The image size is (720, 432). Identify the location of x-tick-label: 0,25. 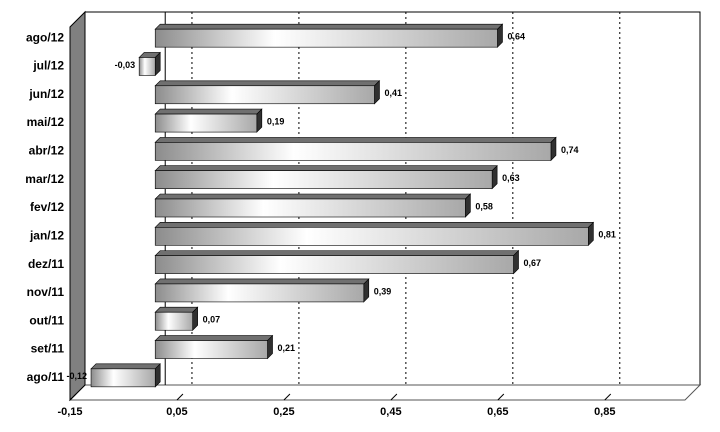
(283, 412).